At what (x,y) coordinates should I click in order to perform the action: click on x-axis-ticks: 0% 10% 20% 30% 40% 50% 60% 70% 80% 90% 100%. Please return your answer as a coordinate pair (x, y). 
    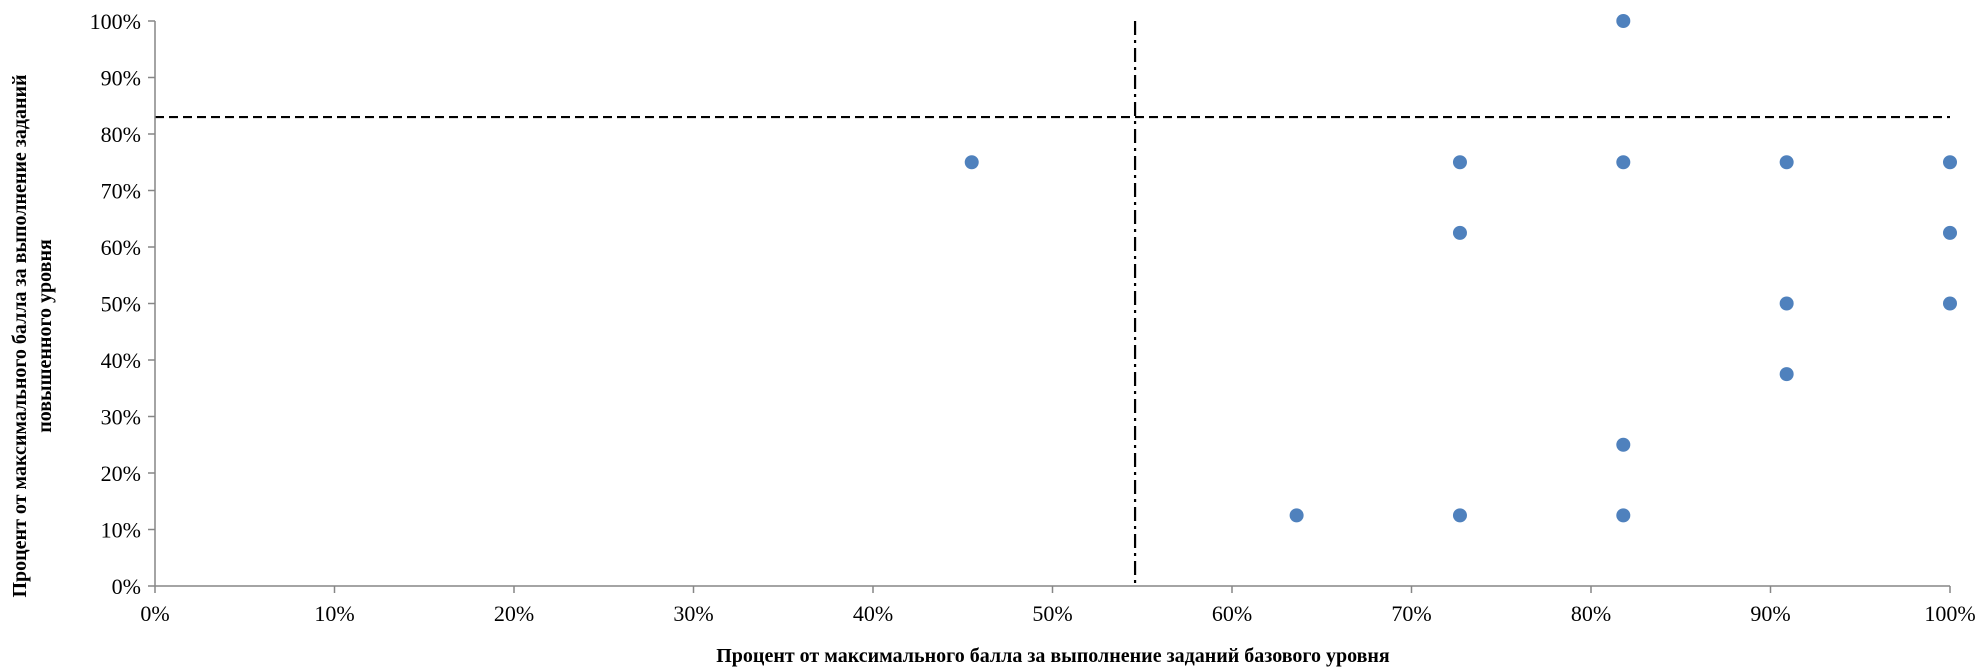
    Looking at the image, I should click on (1058, 606).